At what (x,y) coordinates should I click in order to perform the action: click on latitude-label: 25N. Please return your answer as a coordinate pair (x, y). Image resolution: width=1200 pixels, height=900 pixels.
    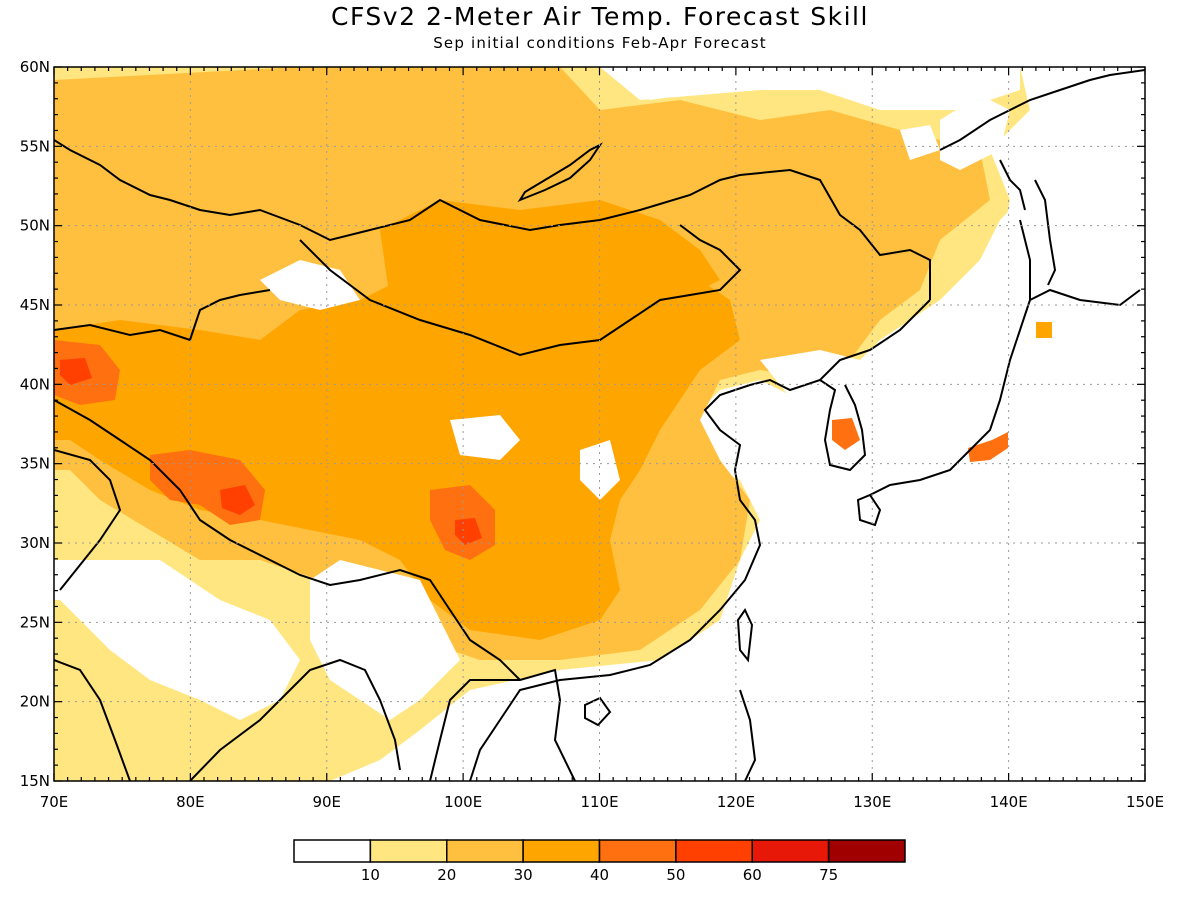
    Looking at the image, I should click on (35, 622).